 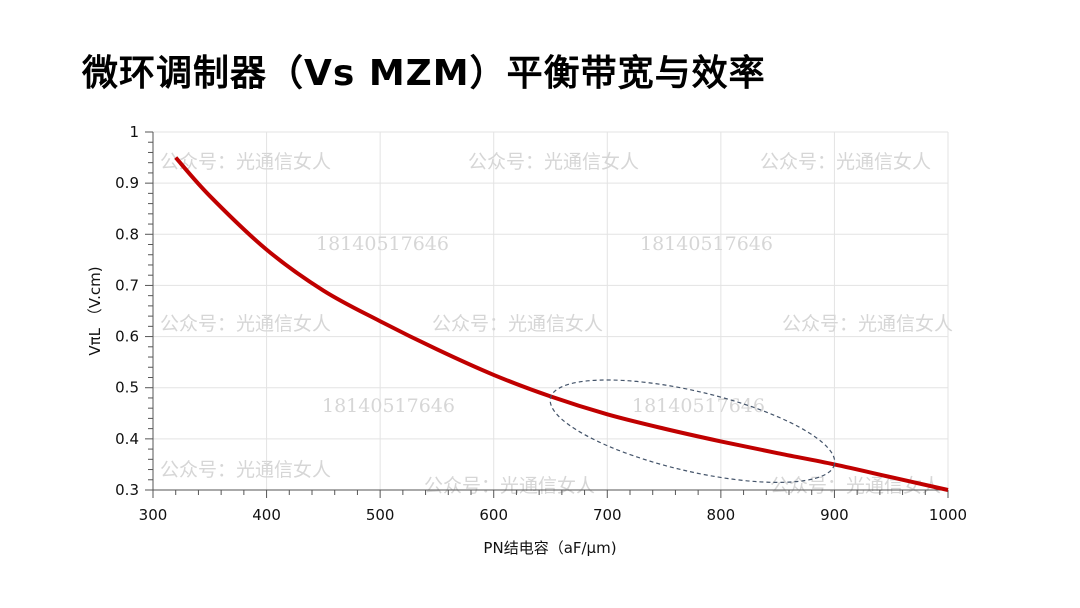 I want to click on highlight-ellipse, so click(x=692, y=431).